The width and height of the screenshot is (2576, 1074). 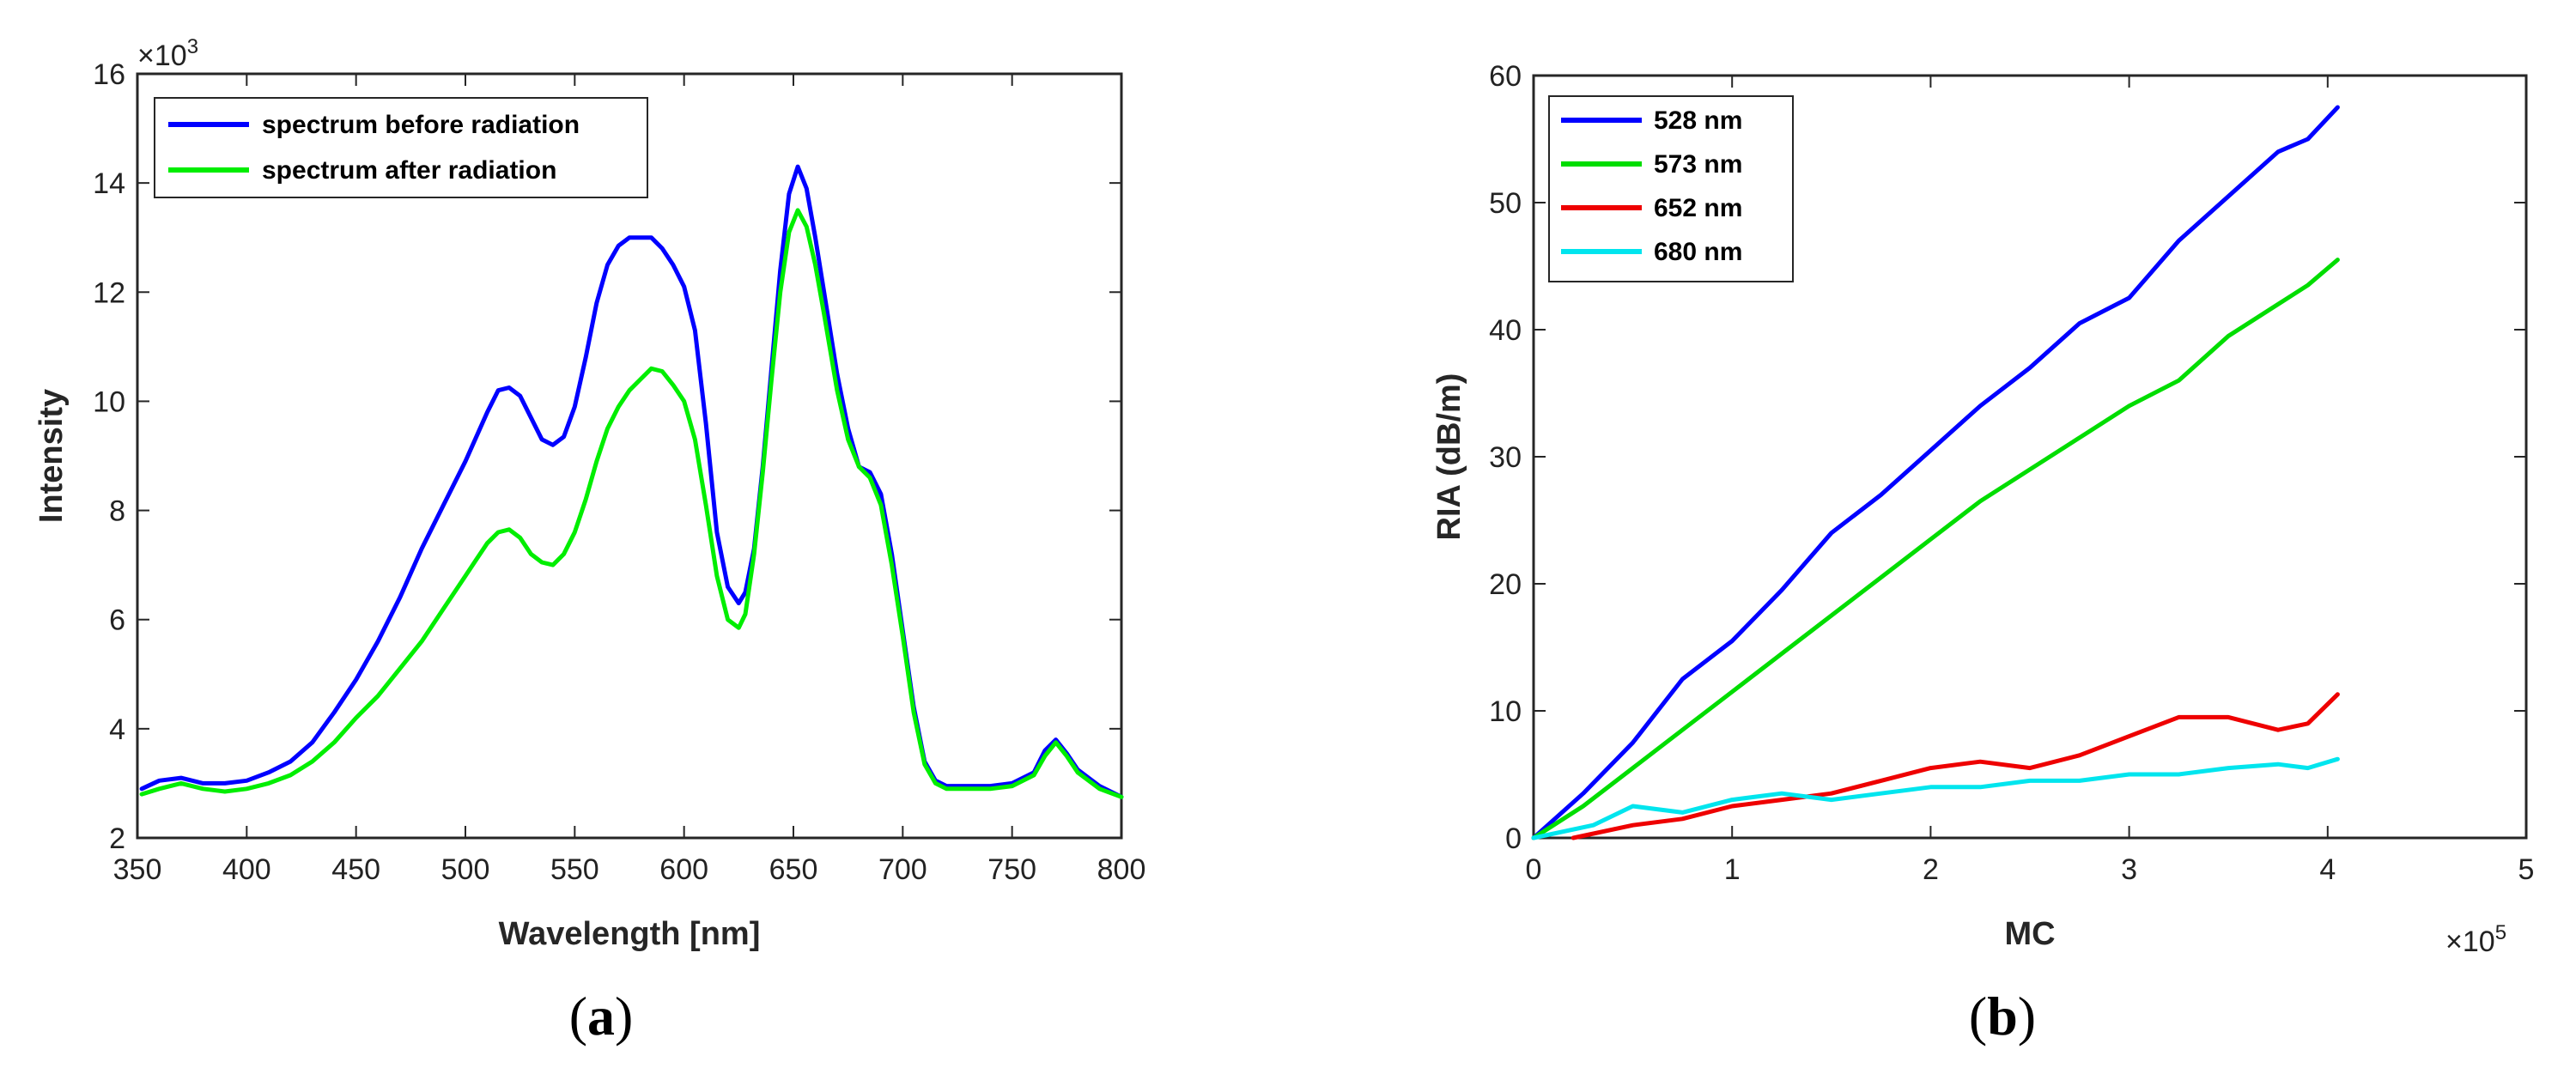 What do you see at coordinates (117, 838) in the screenshot?
I see `chart-a-y-tick-label: 2` at bounding box center [117, 838].